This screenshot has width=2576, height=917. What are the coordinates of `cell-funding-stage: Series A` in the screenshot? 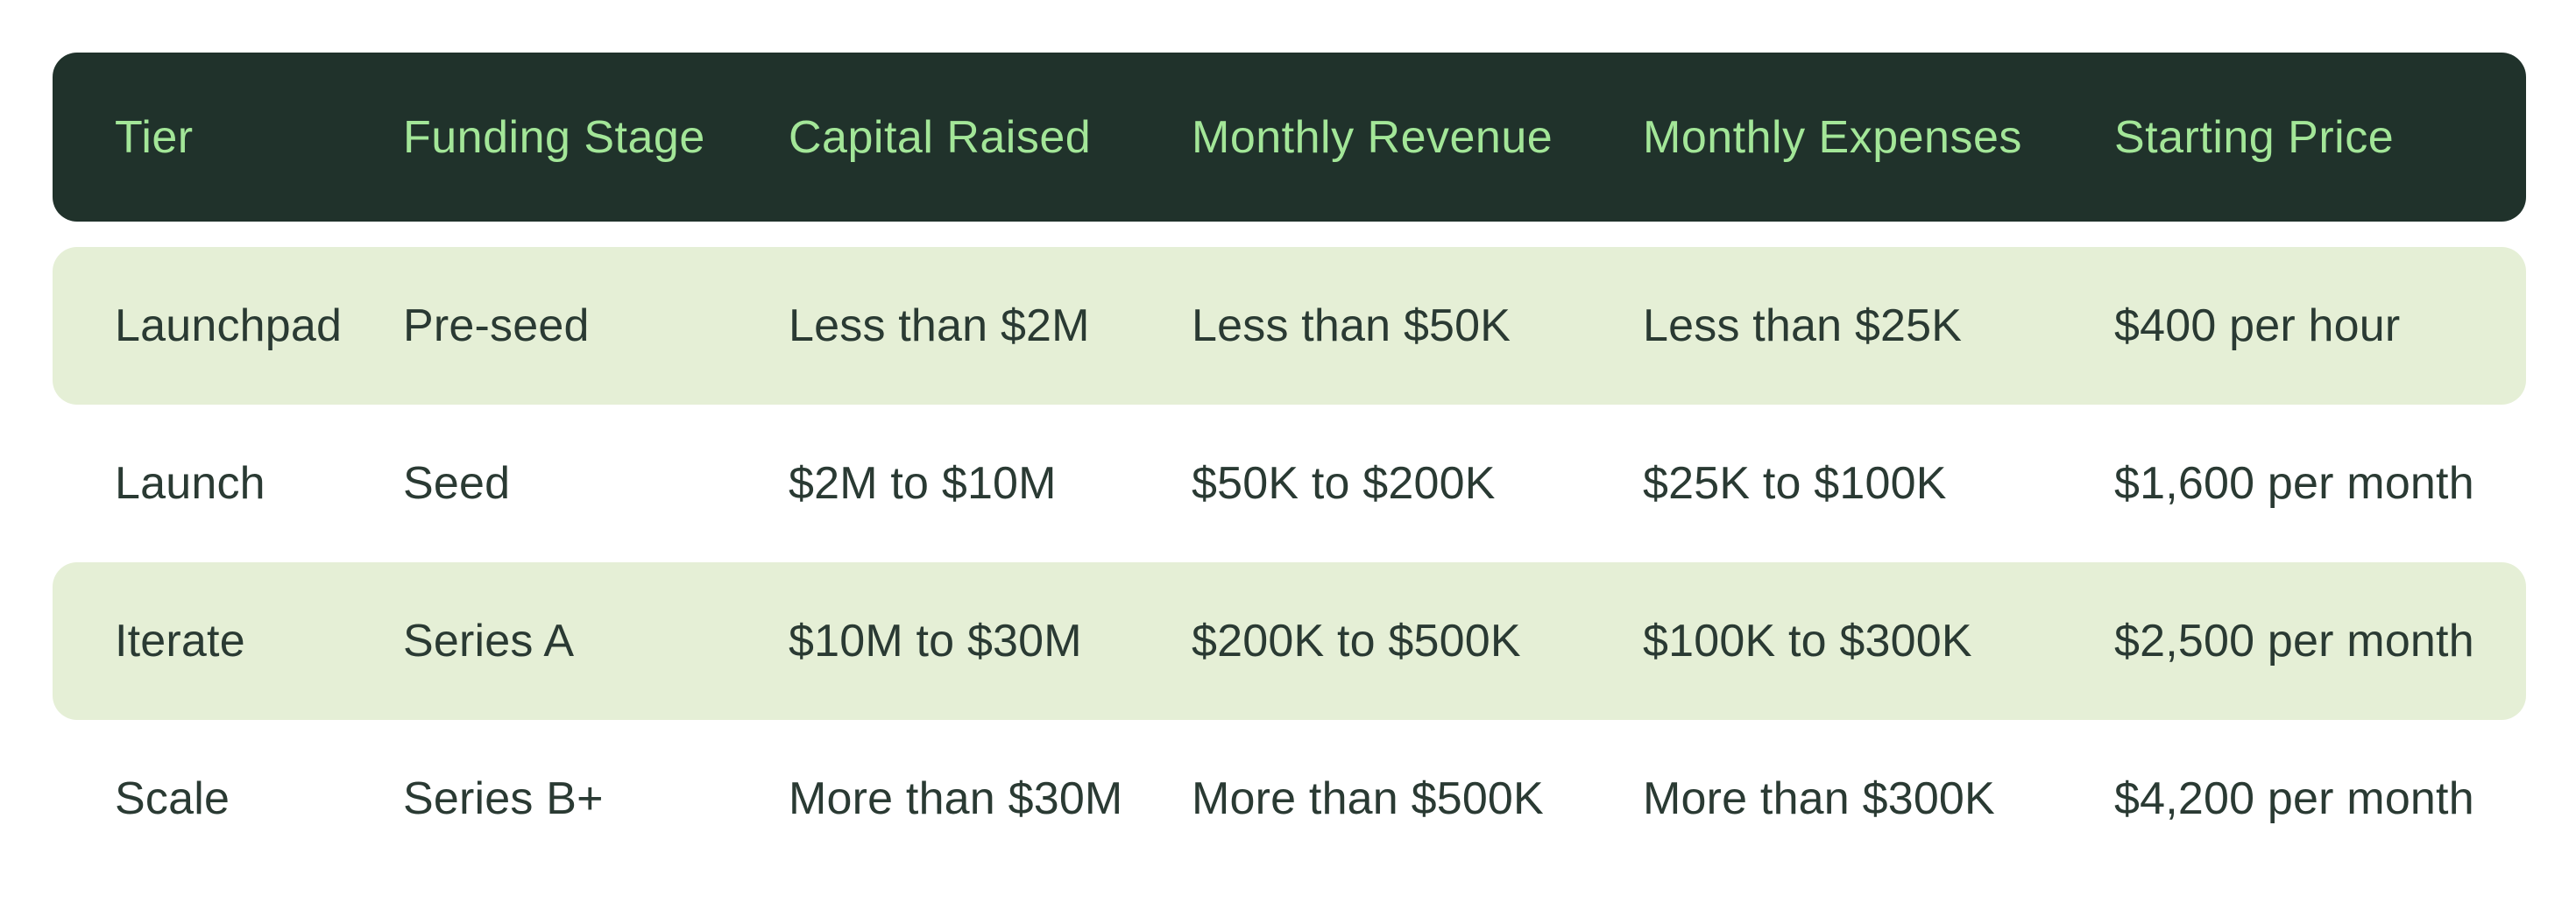 It's located at (489, 641).